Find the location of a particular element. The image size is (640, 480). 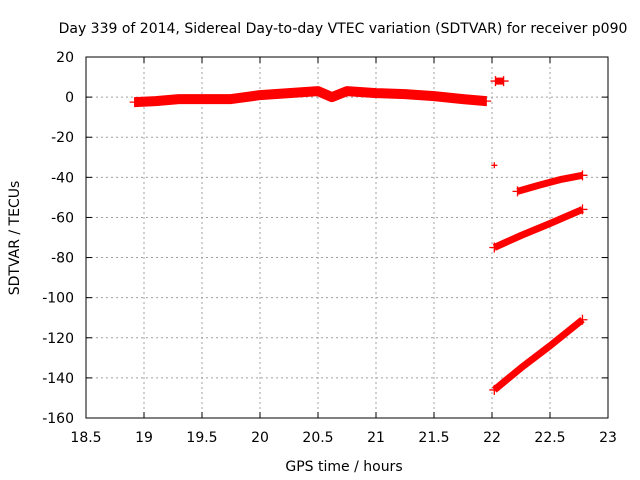

series-main is located at coordinates (310, 97).